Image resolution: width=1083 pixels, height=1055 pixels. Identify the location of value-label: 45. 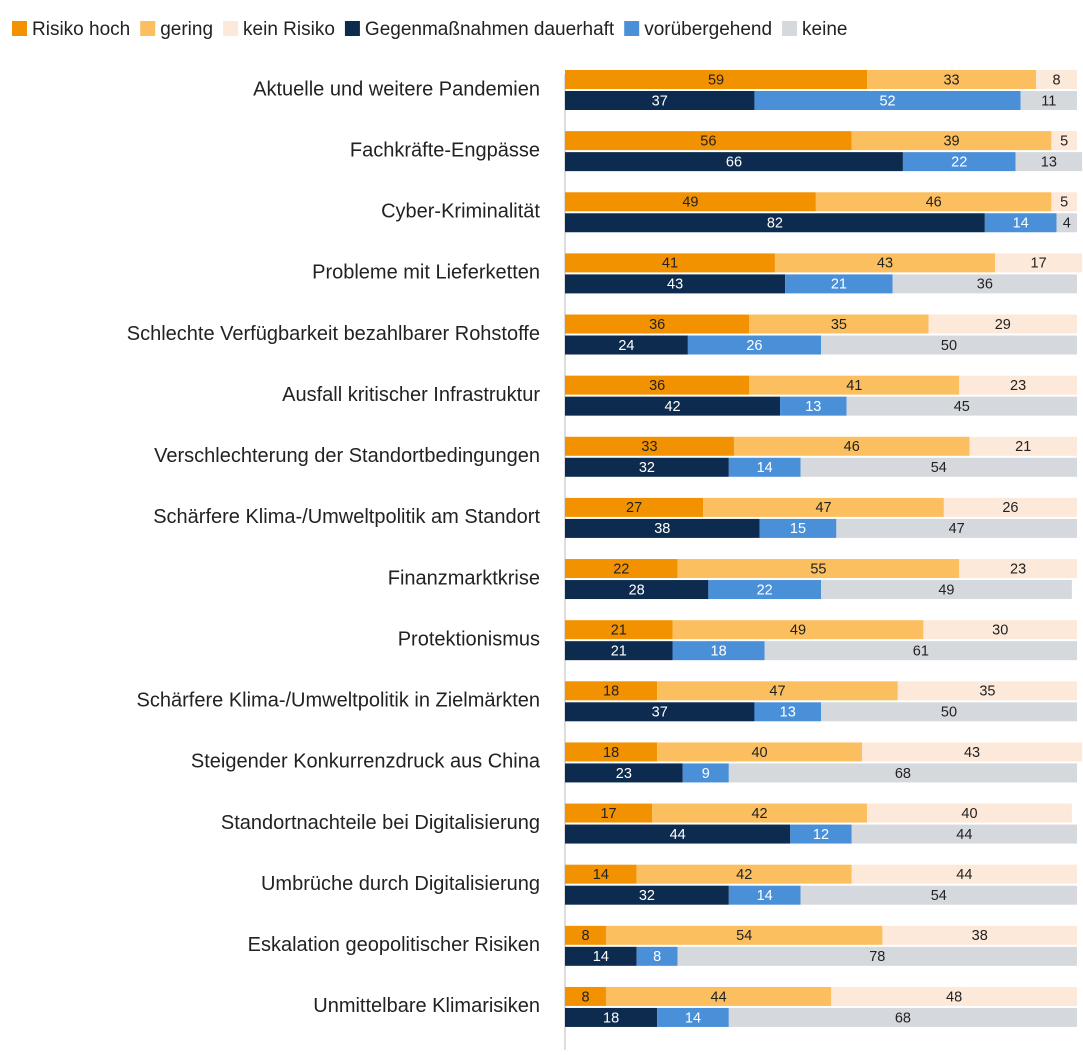
(962, 407).